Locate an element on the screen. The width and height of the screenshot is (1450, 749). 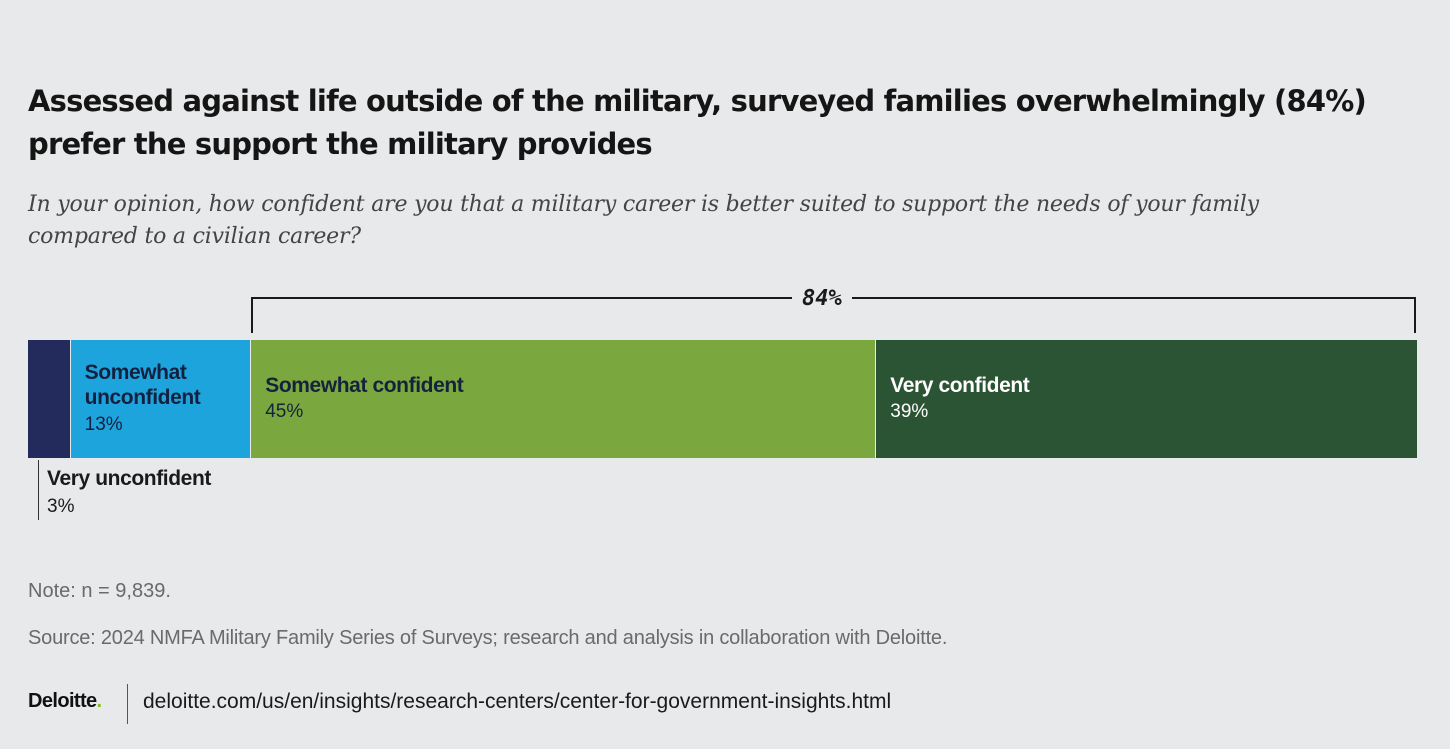
bar-segment-very-unconfident is located at coordinates (49, 399).